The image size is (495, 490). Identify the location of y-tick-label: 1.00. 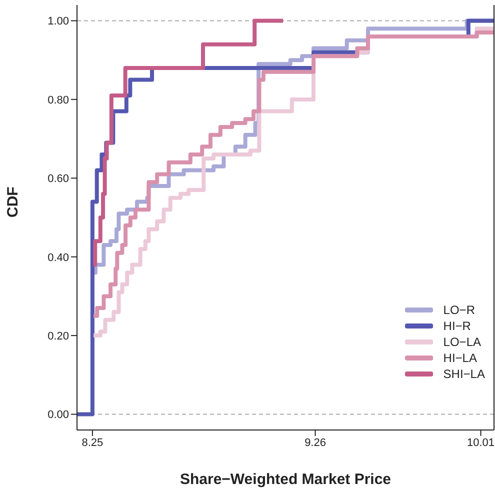
(58, 22).